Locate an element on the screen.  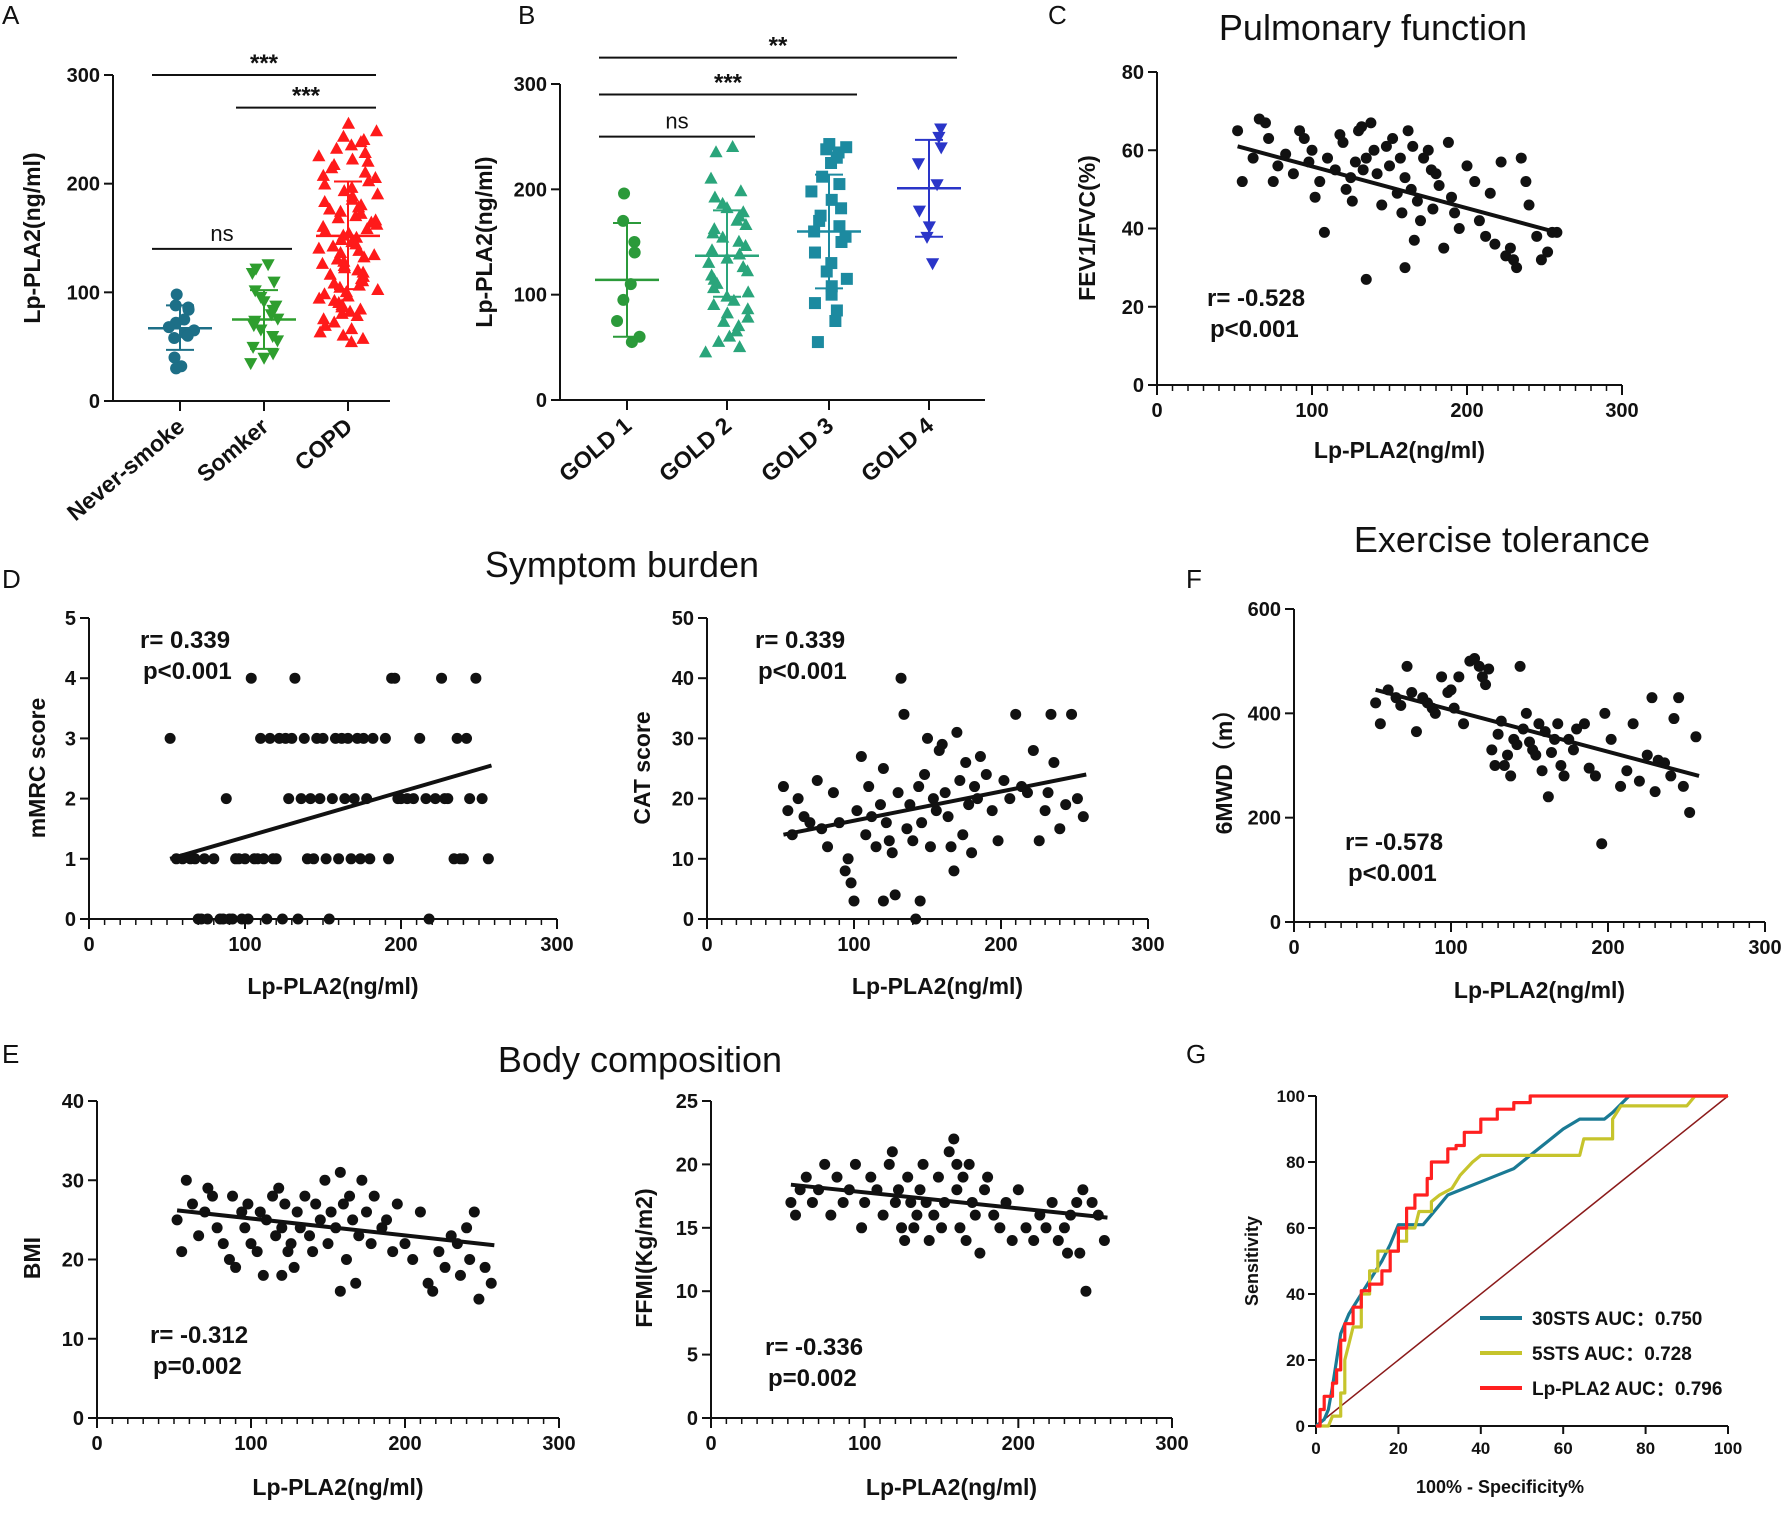
x-tick-label: 300 is located at coordinates (558, 1444).